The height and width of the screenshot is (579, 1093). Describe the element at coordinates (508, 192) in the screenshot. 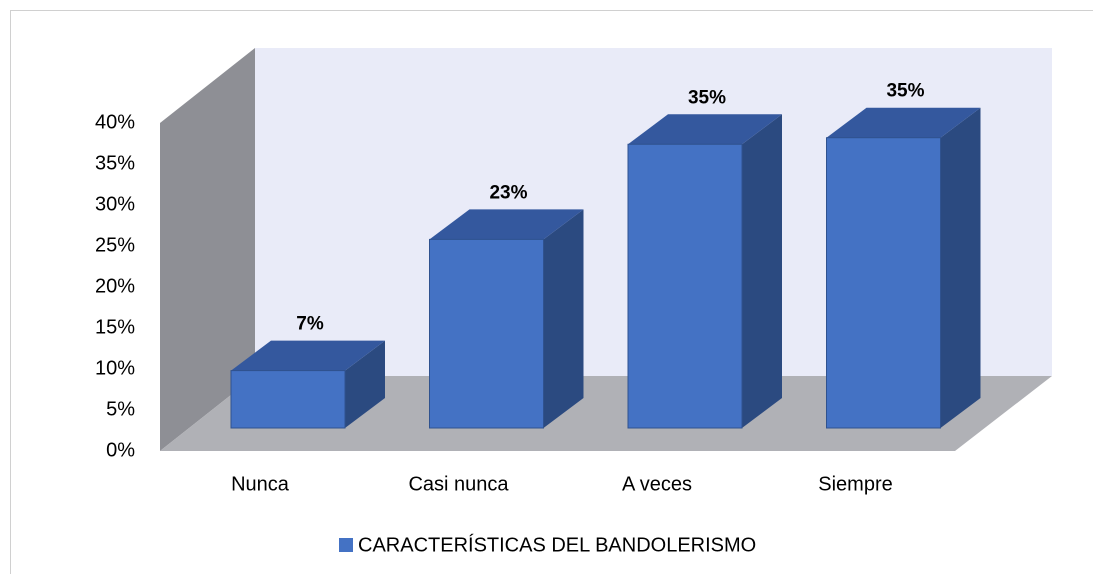

I see `value-label: 23%` at that location.